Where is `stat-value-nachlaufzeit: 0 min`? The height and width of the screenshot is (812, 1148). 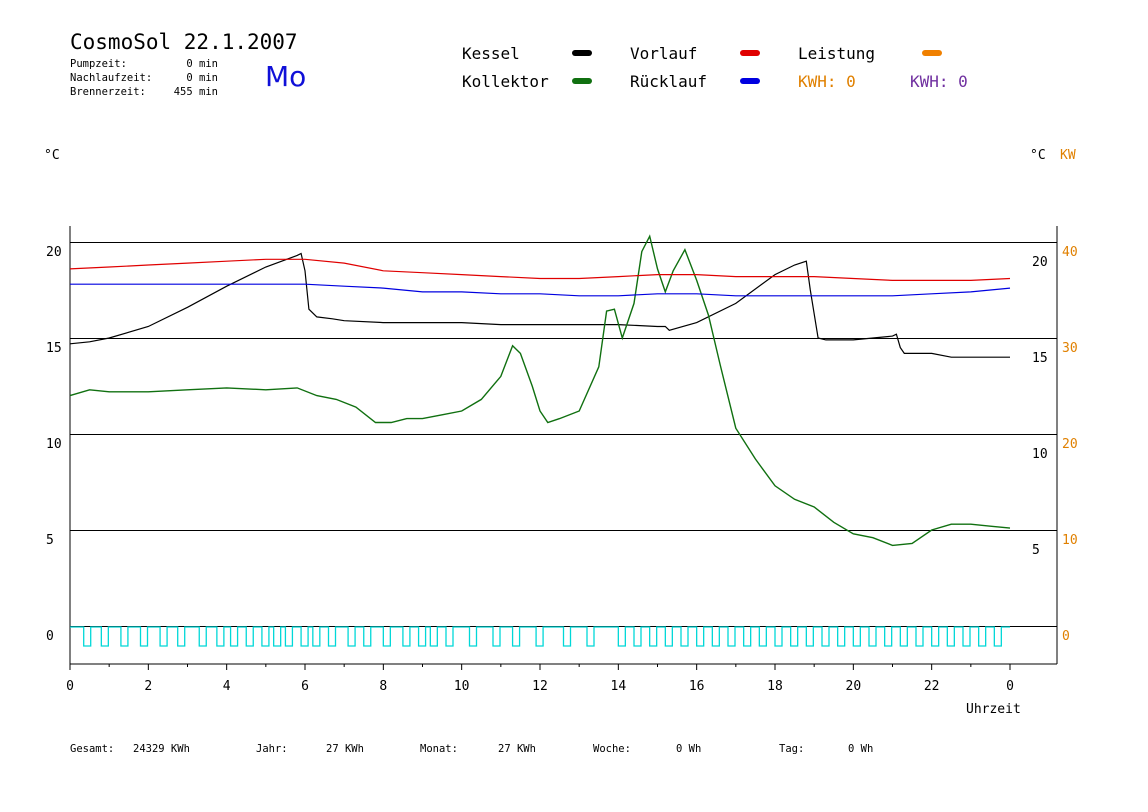
stat-value-nachlaufzeit: 0 min is located at coordinates (202, 78).